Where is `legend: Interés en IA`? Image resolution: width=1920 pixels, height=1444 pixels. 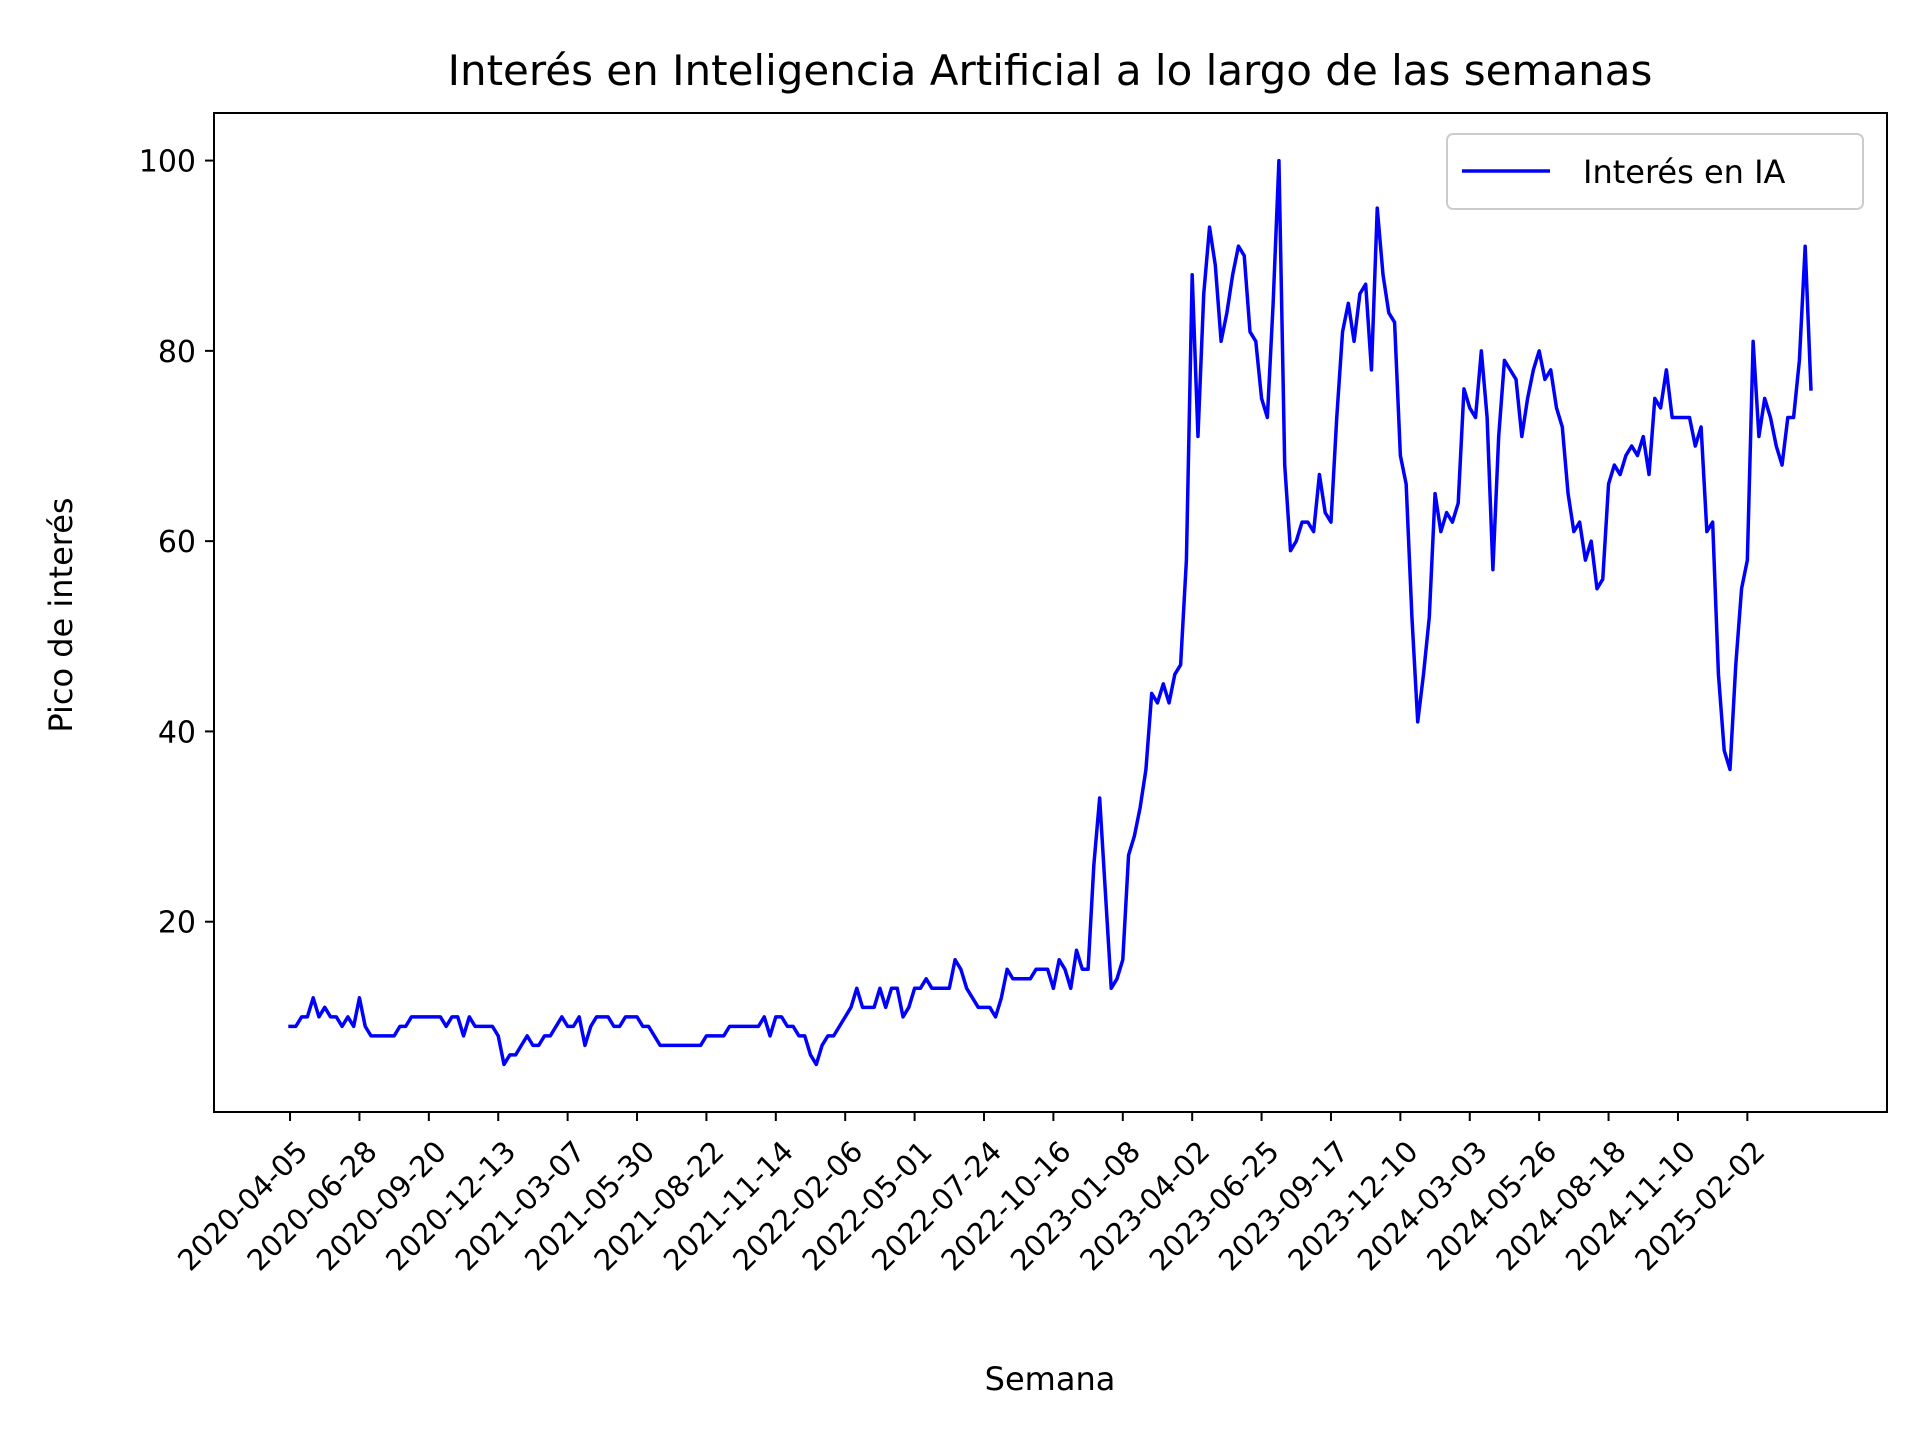 legend: Interés en IA is located at coordinates (1655, 171).